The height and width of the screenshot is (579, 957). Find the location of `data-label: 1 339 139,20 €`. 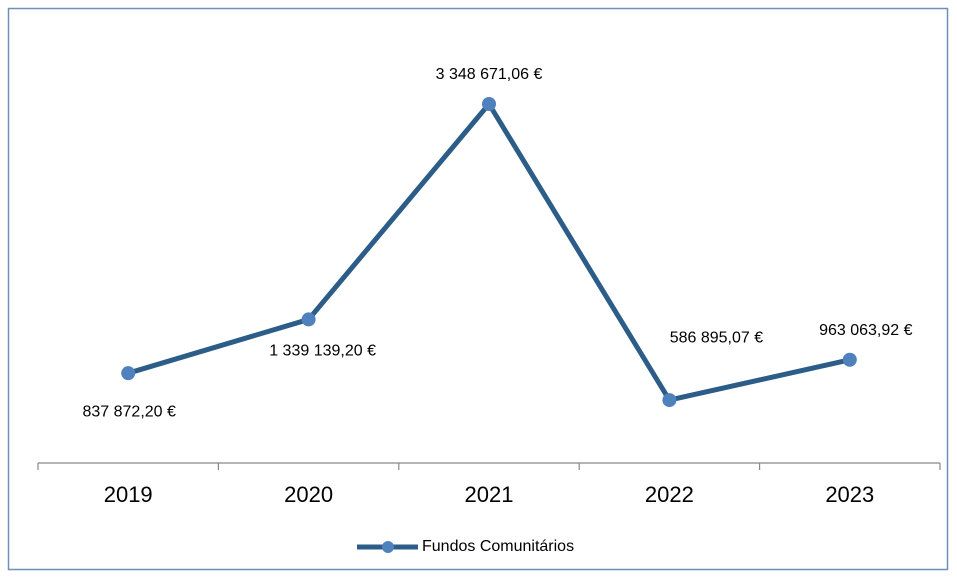

data-label: 1 339 139,20 € is located at coordinates (322, 351).